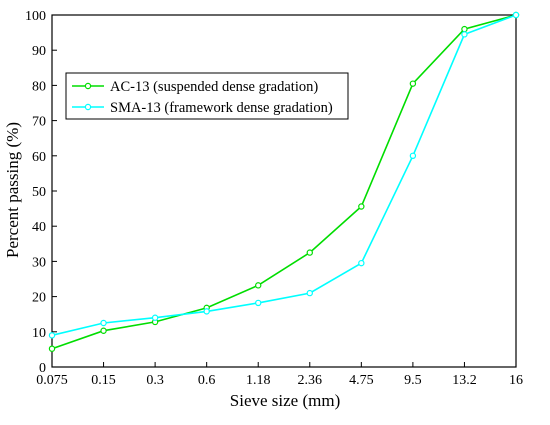  I want to click on y-tick-label: 80, so click(39, 86).